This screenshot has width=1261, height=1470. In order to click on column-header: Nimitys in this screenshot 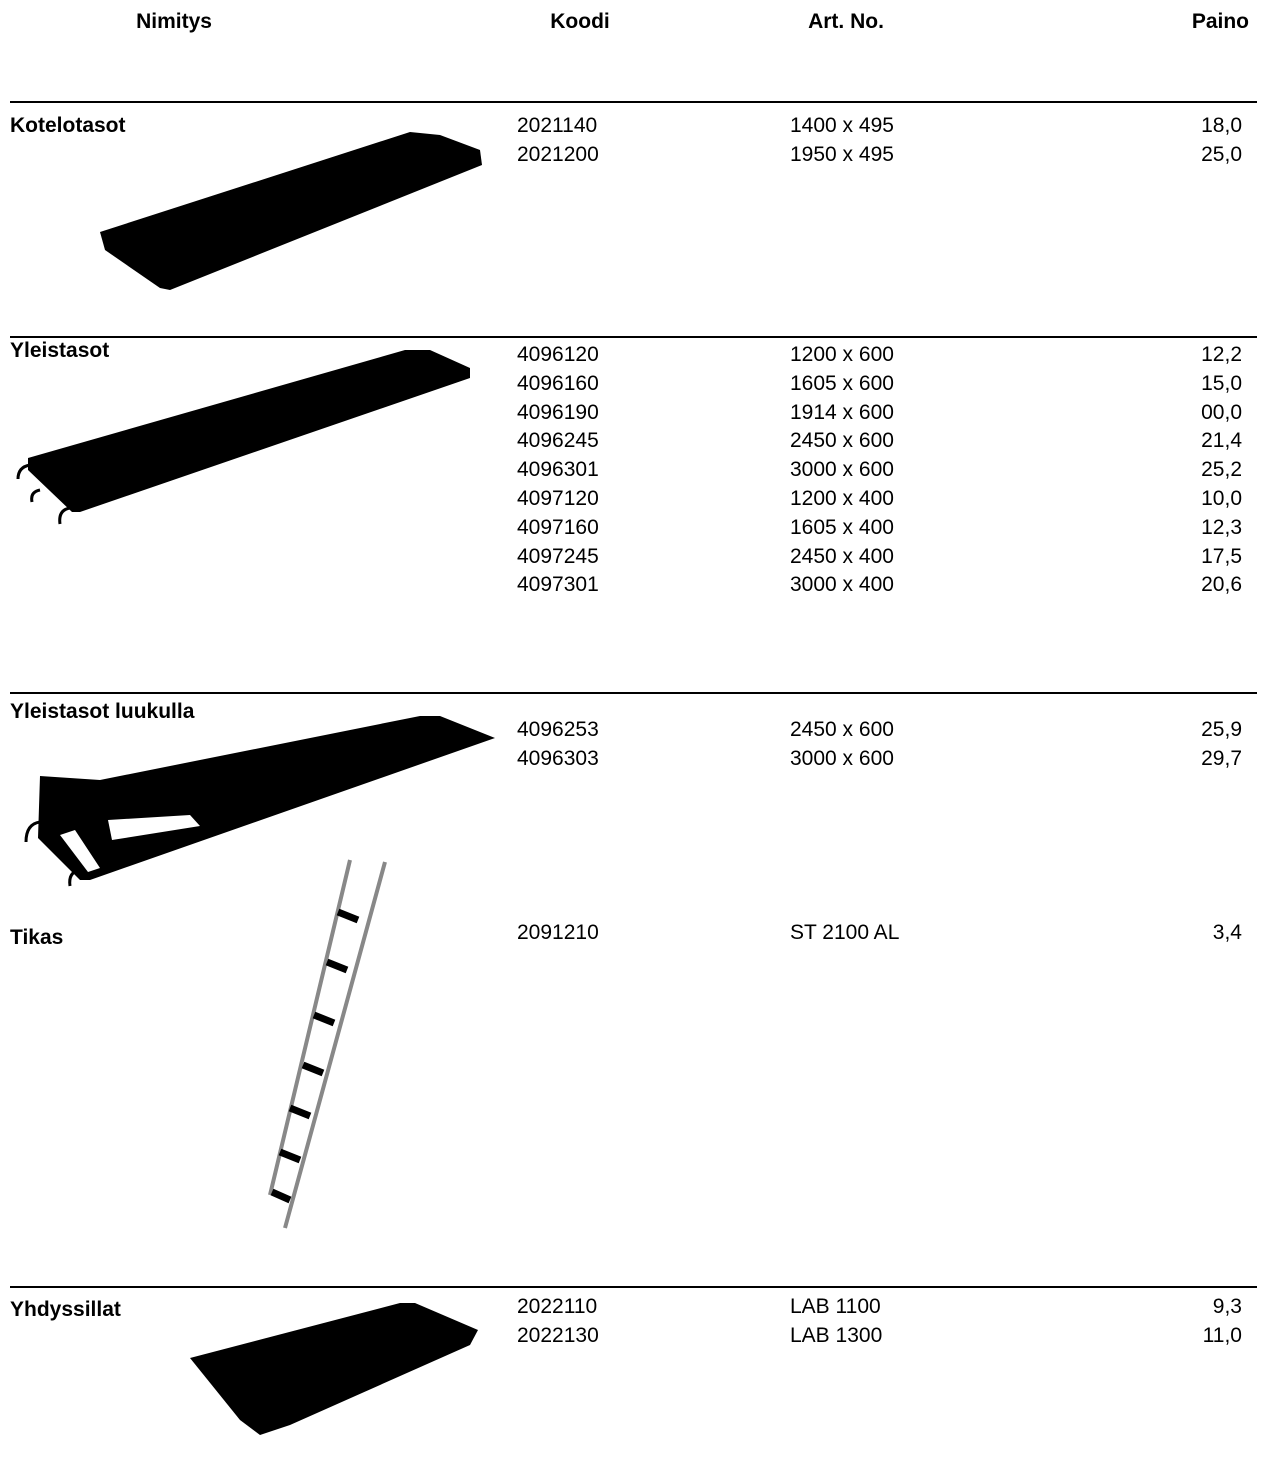, I will do `click(174, 21)`.